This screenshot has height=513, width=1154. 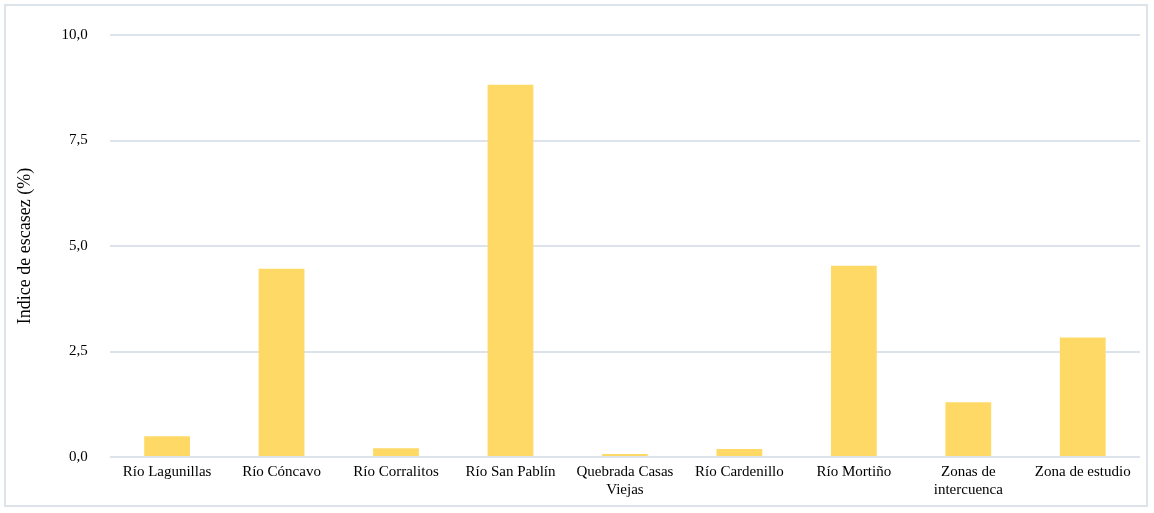 What do you see at coordinates (167, 470) in the screenshot?
I see `x-tick-label: Río Lagunillas` at bounding box center [167, 470].